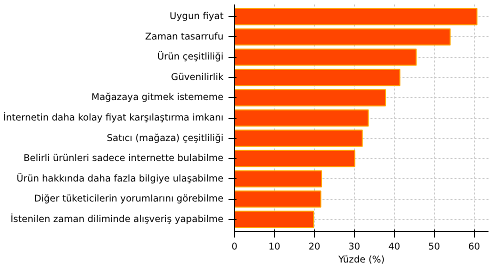 The image size is (498, 268). I want to click on x-tick-label: 30, so click(354, 247).